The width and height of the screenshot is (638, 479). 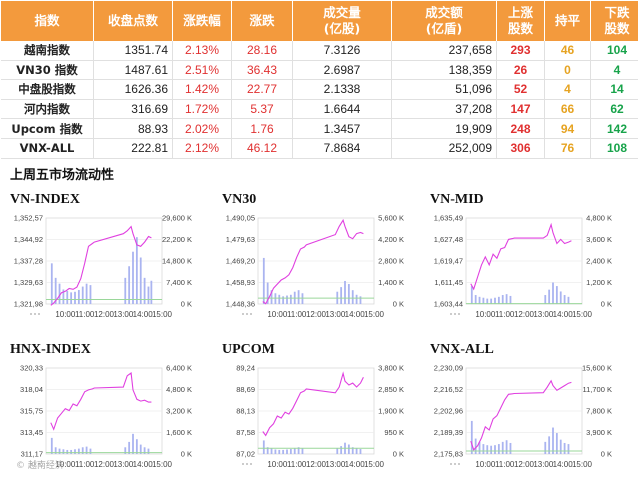 I want to click on col-header-value: 成交额 (亿盾), so click(x=444, y=21).